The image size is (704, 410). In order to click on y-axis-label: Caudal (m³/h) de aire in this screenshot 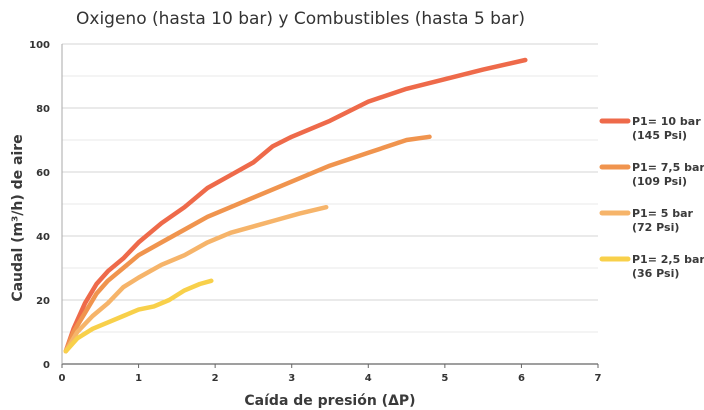, I will do `click(18, 217)`.